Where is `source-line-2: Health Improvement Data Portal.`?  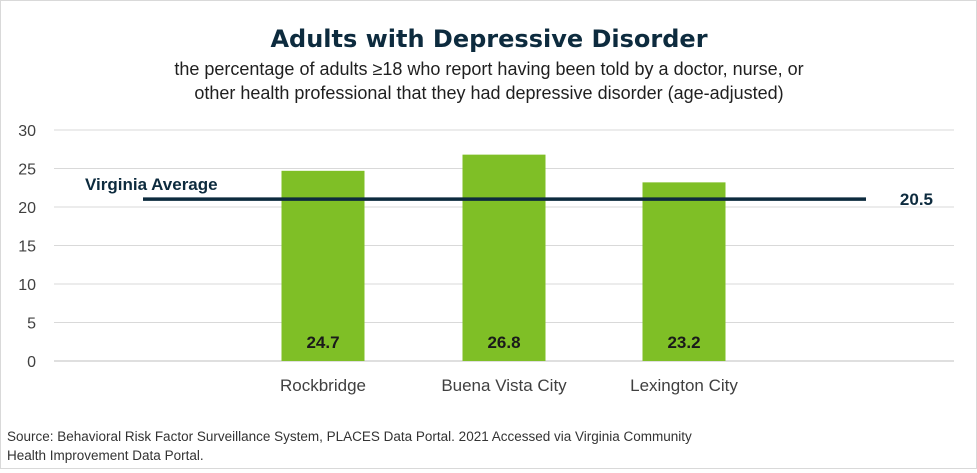
source-line-2: Health Improvement Data Portal. is located at coordinates (105, 455).